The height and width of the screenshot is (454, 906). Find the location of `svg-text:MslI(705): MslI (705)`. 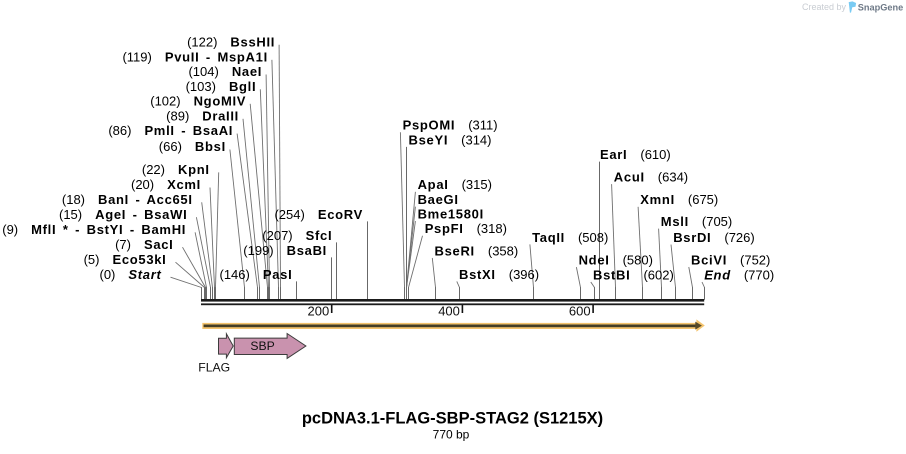

svg-text:MslI(705): MslI (705) is located at coordinates (696, 221).